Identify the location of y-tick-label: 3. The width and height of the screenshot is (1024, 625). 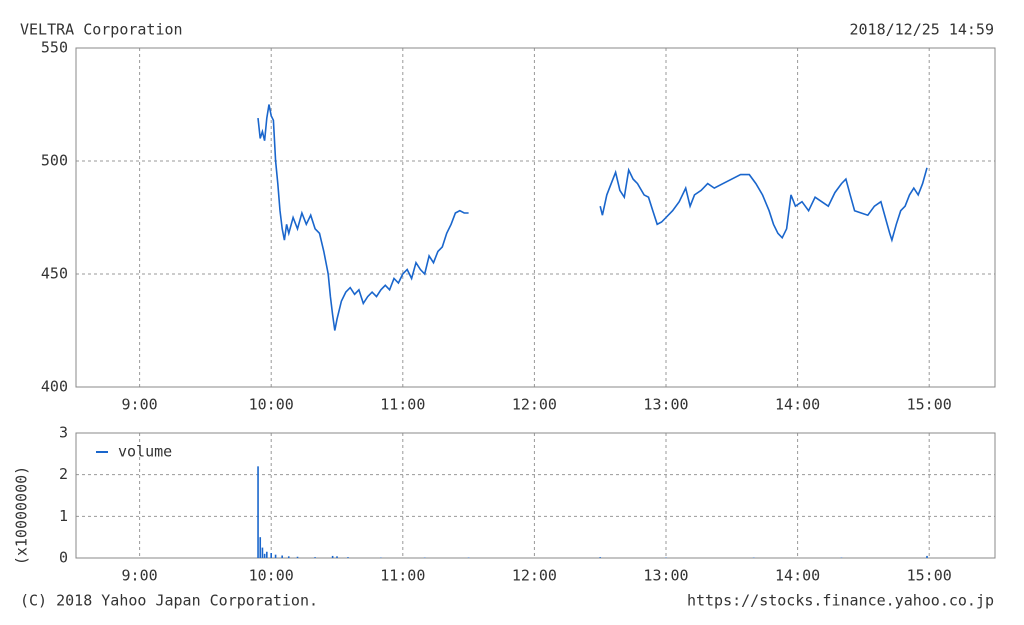
(63, 433).